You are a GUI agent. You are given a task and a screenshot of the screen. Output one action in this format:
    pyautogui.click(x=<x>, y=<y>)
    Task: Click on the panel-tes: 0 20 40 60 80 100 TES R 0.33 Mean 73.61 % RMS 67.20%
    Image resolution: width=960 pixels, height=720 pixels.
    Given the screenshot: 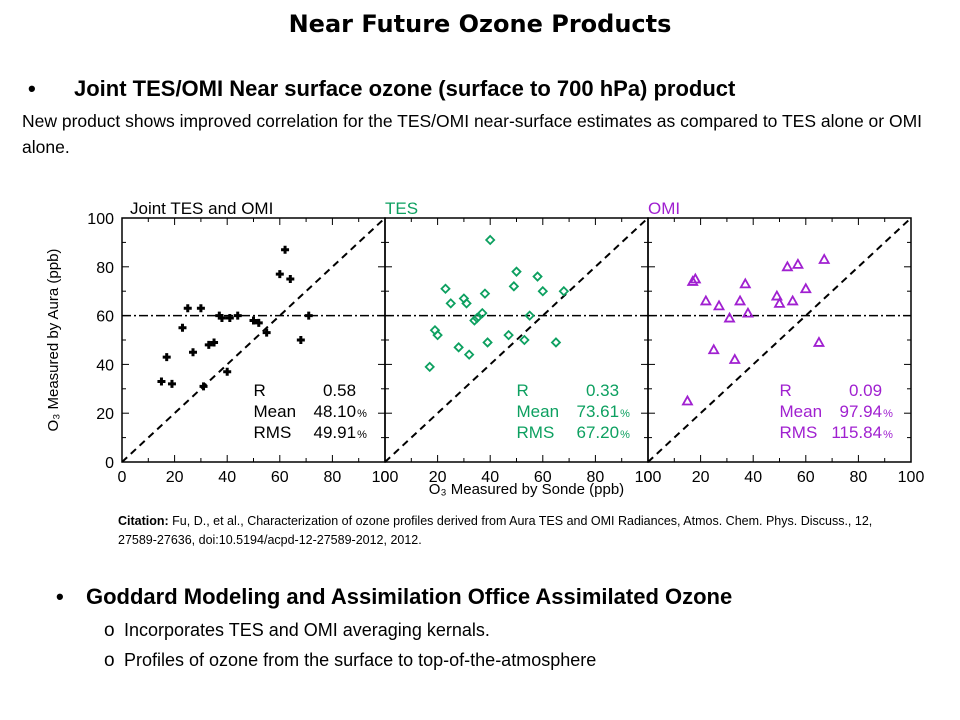 What is the action you would take?
    pyautogui.click(x=521, y=342)
    